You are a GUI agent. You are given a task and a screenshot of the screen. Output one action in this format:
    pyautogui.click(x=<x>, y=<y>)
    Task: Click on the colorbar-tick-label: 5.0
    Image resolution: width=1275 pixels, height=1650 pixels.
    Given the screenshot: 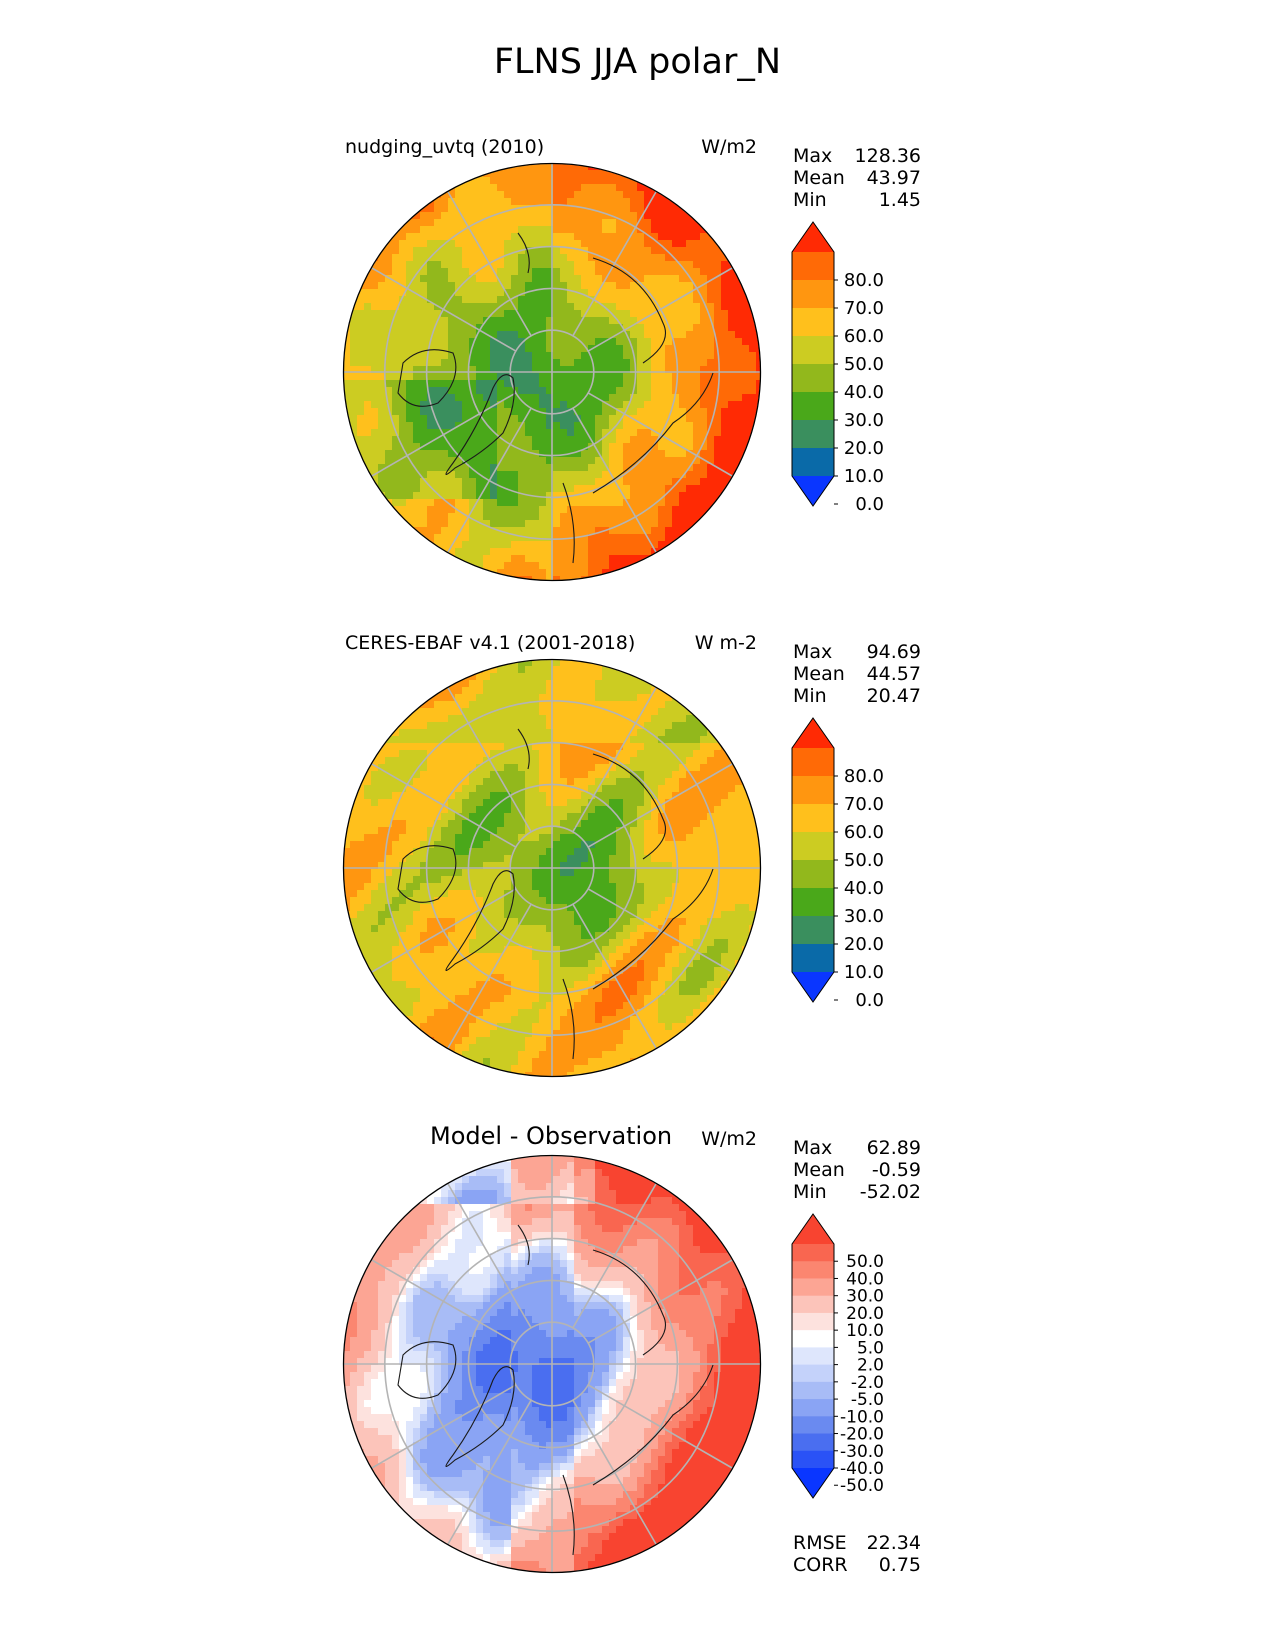 What is the action you would take?
    pyautogui.click(x=870, y=1348)
    